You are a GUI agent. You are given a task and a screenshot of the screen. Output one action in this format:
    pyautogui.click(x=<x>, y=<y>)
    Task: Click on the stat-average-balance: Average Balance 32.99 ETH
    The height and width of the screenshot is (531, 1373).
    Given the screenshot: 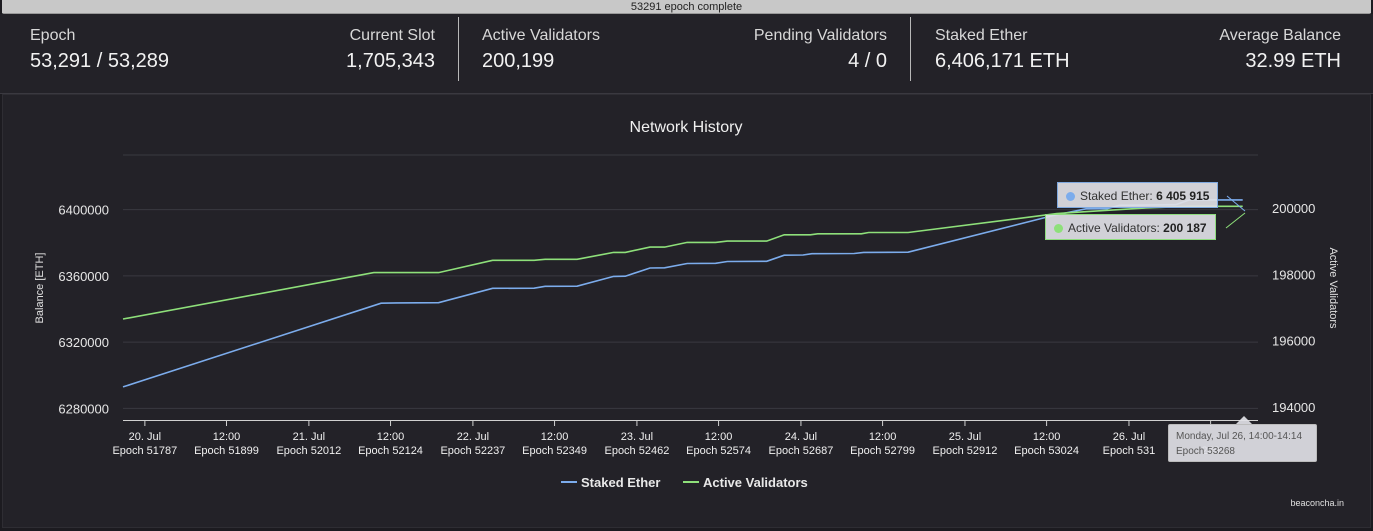 What is the action you would take?
    pyautogui.click(x=1280, y=50)
    